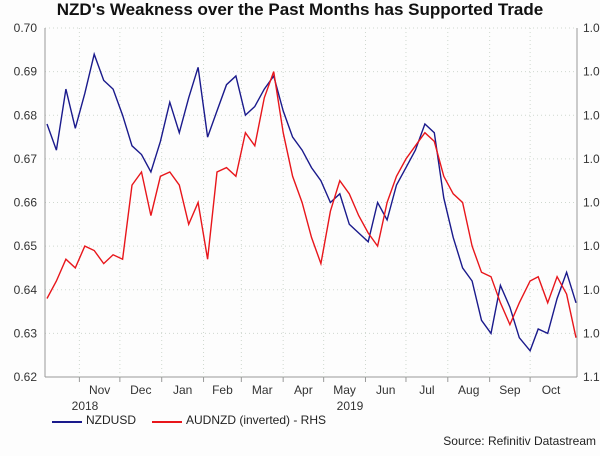  Describe the element at coordinates (256, 420) in the screenshot. I see `legend-label-audnzd: AUDNZD (inverted) - RHS` at that location.